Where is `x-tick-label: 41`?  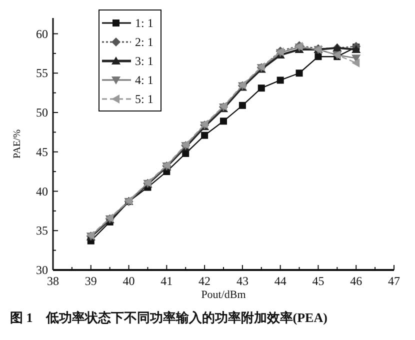
x-tick-label: 41 is located at coordinates (166, 281).